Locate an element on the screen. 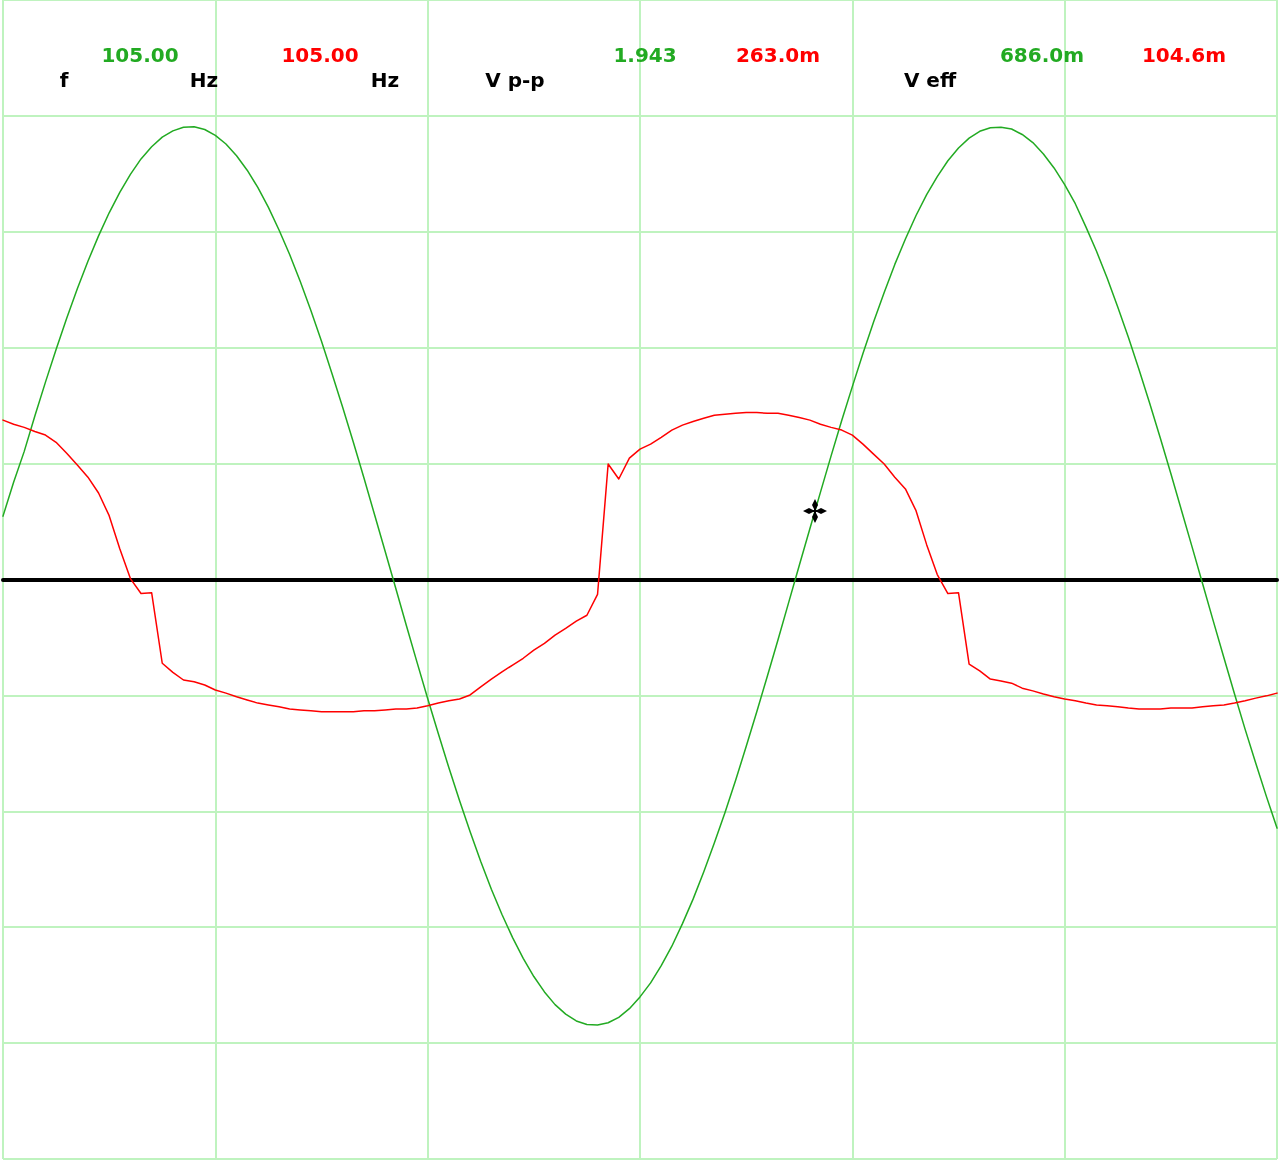  text: 686.0m is located at coordinates (1042, 55).